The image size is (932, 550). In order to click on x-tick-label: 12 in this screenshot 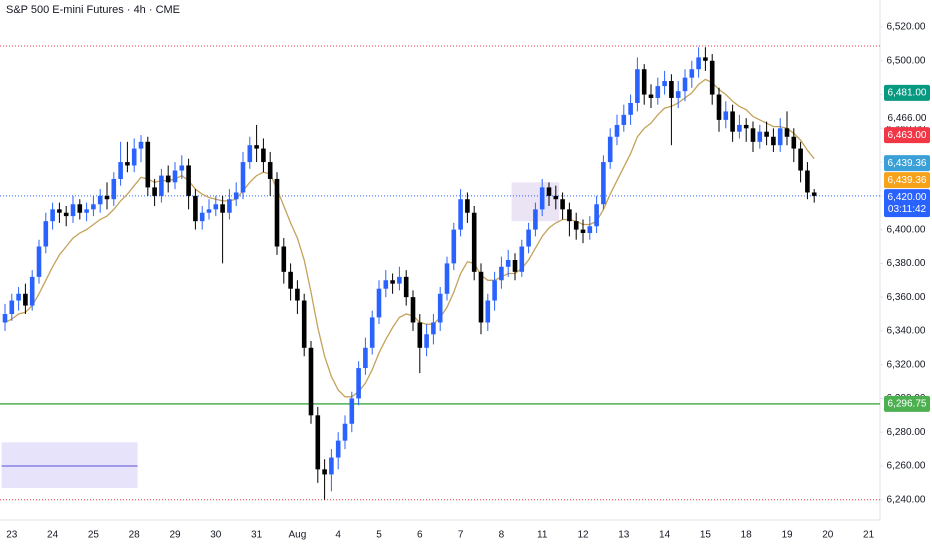, I will do `click(583, 535)`.